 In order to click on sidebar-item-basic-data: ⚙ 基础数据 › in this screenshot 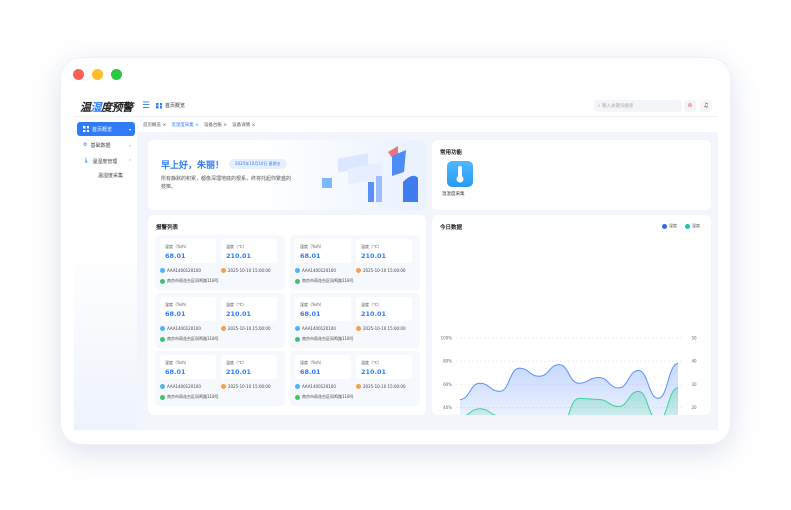, I will do `click(106, 145)`.